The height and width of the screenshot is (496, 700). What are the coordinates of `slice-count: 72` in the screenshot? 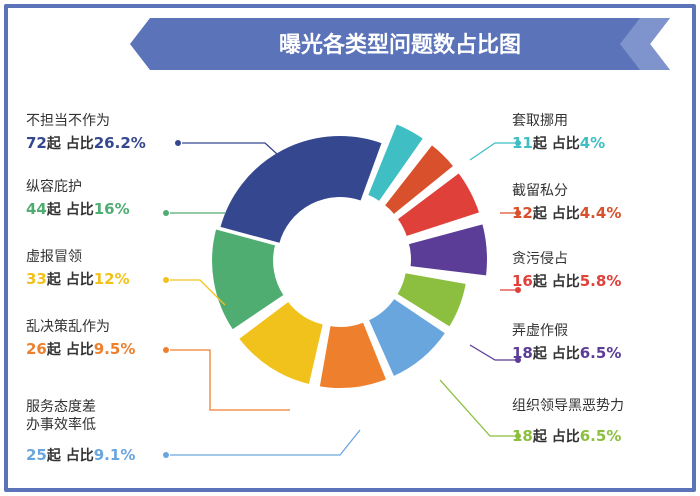 It's located at (36, 143).